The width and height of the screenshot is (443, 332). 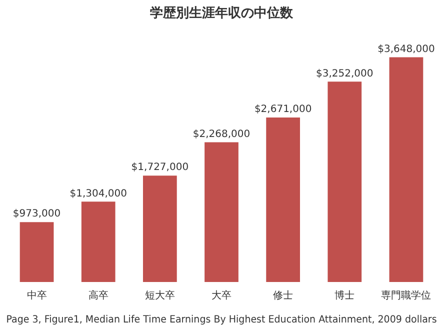 What do you see at coordinates (222, 296) in the screenshot?
I see `x-tick-label: 大卒` at bounding box center [222, 296].